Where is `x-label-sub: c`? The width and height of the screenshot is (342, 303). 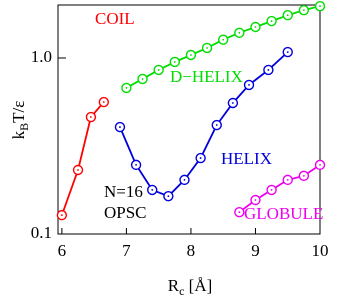 x-label-sub: c is located at coordinates (181, 291).